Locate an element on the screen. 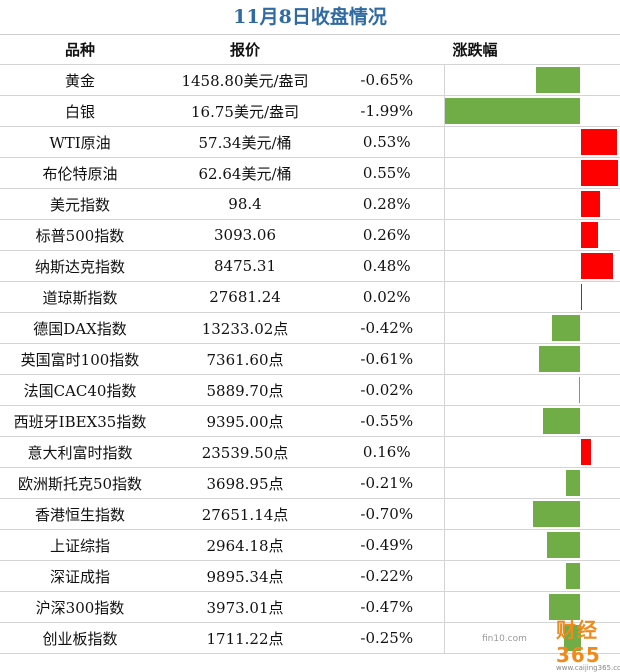  table-row: 深证成指 9895.34点 -0.22% is located at coordinates (310, 576).